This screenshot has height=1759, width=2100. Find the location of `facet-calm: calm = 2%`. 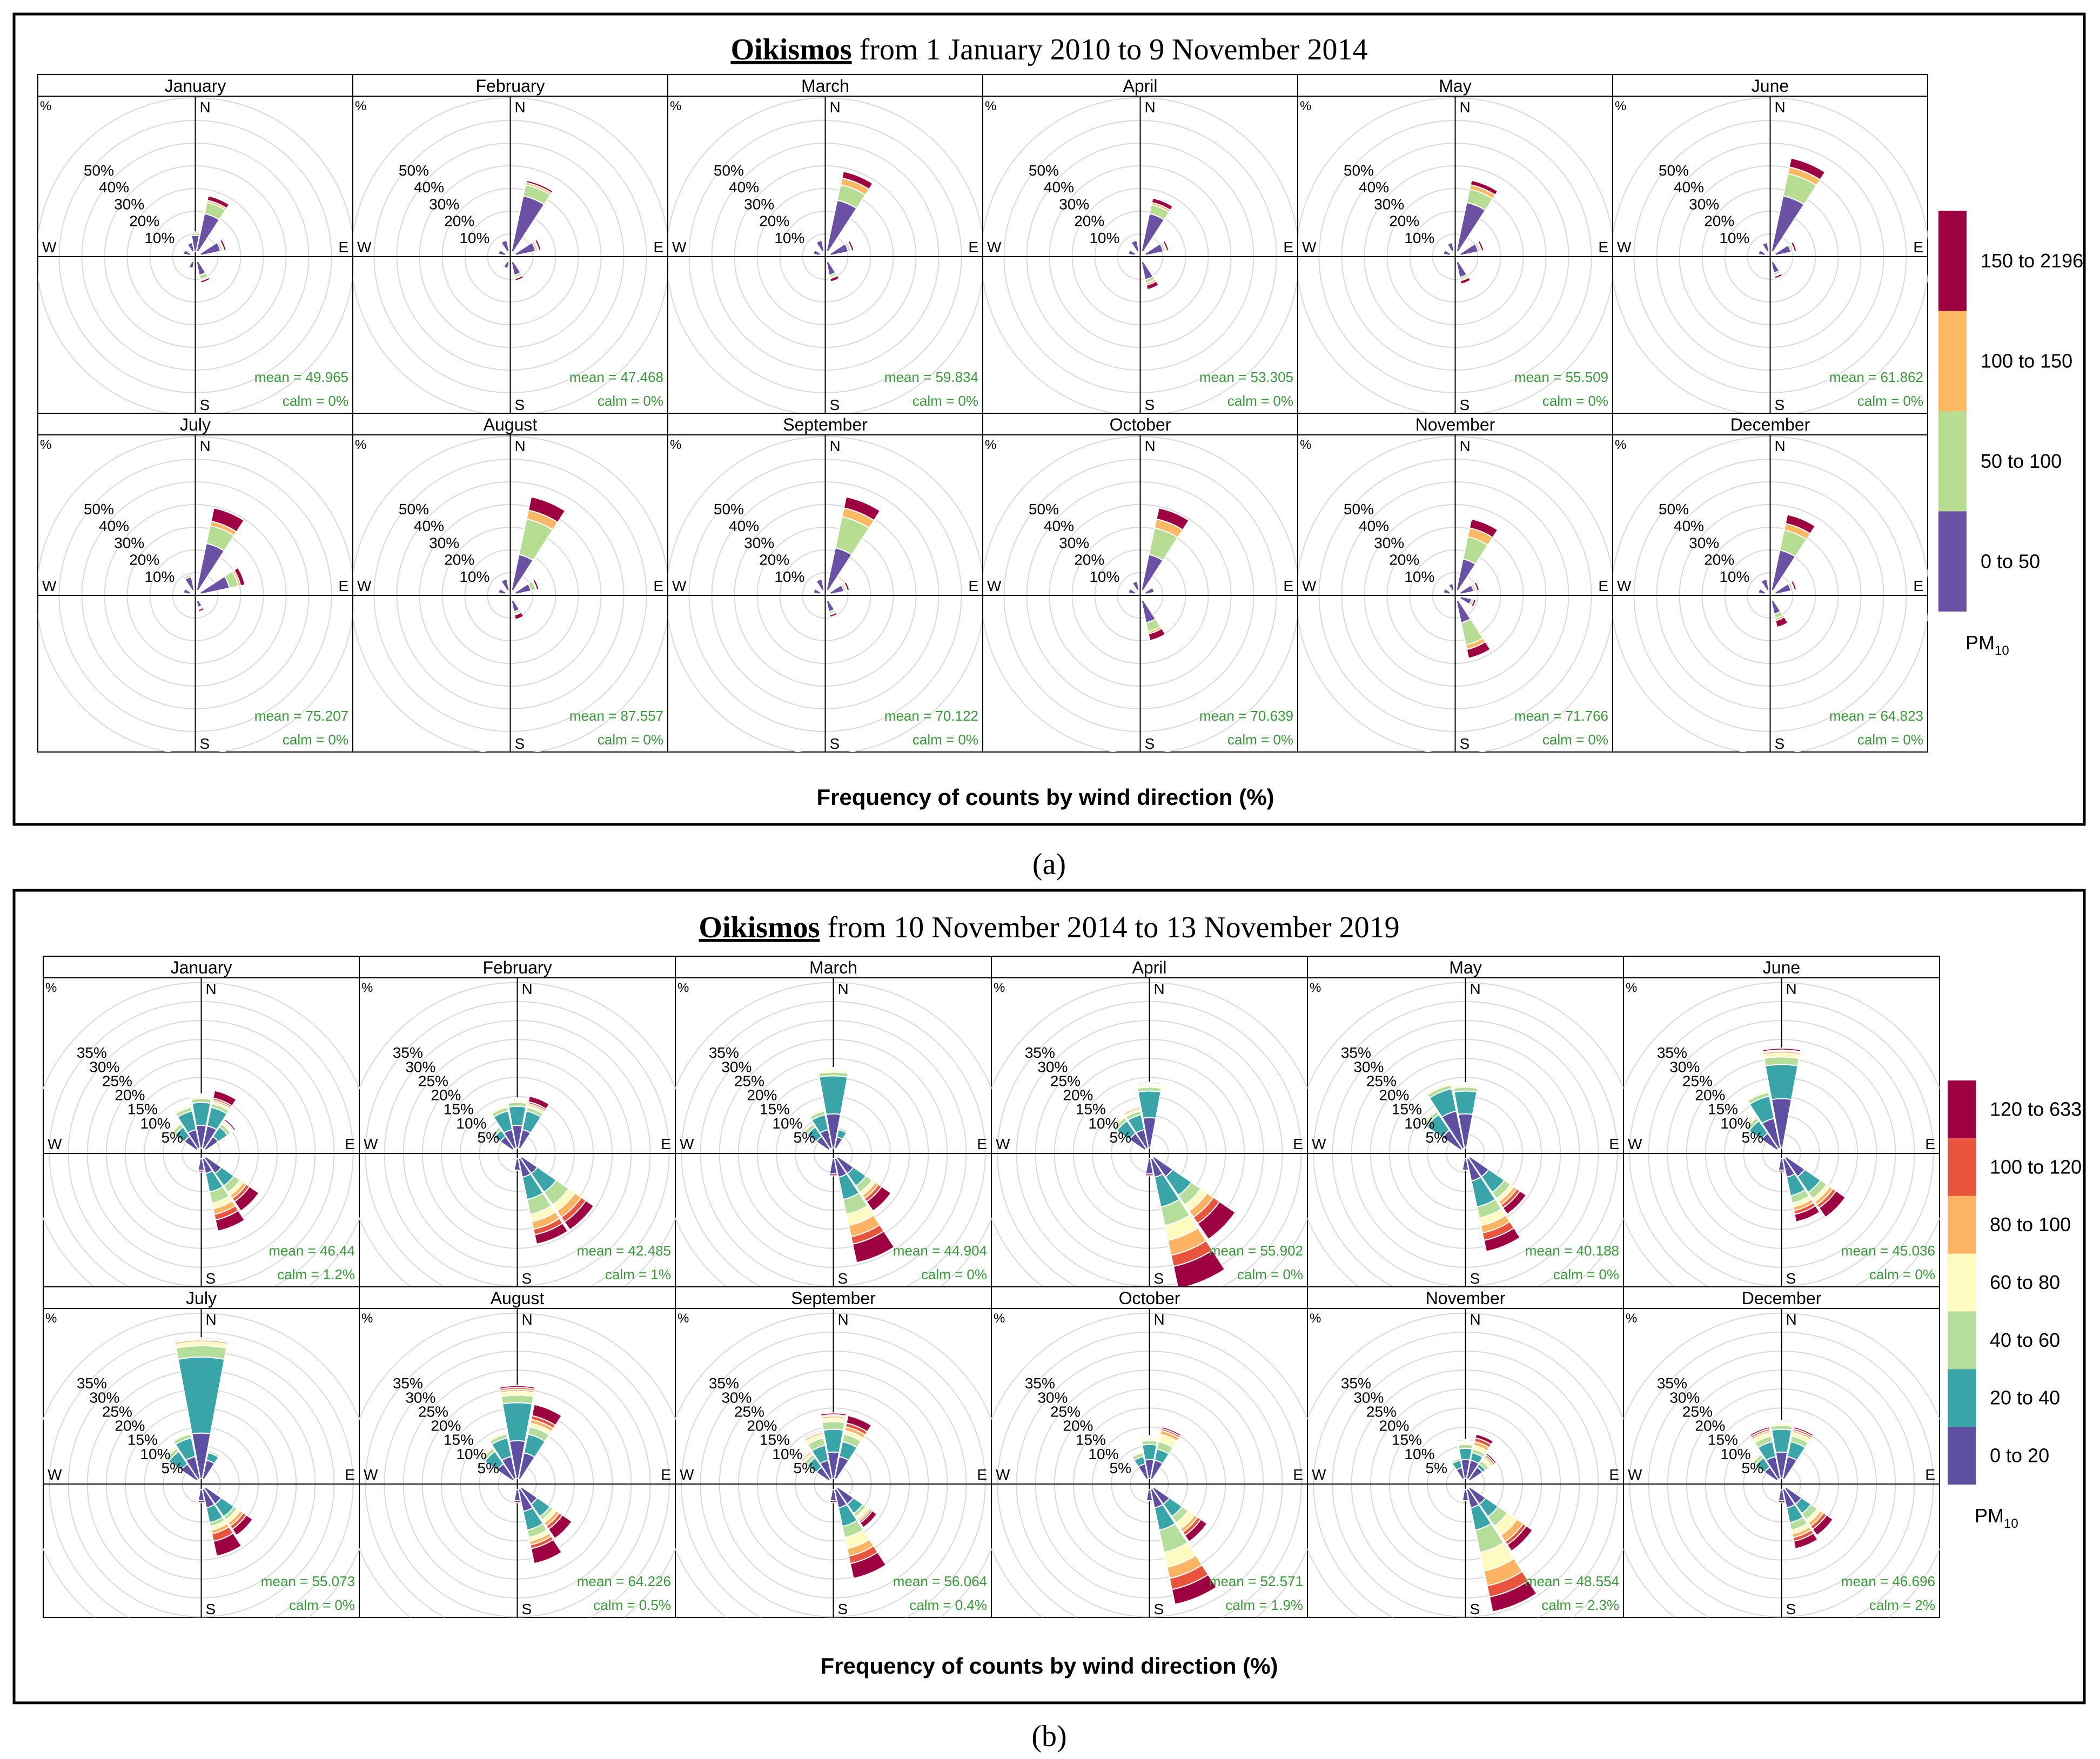

facet-calm: calm = 2% is located at coordinates (1902, 1605).